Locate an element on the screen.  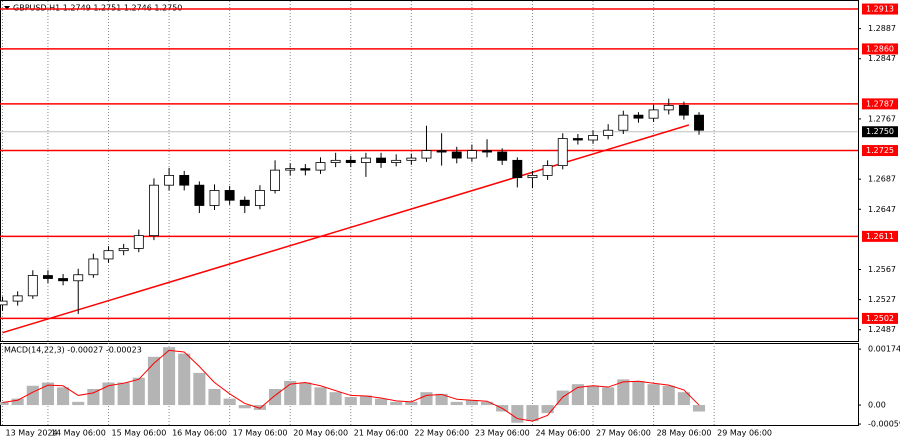
last-price-box is located at coordinates (880, 132).